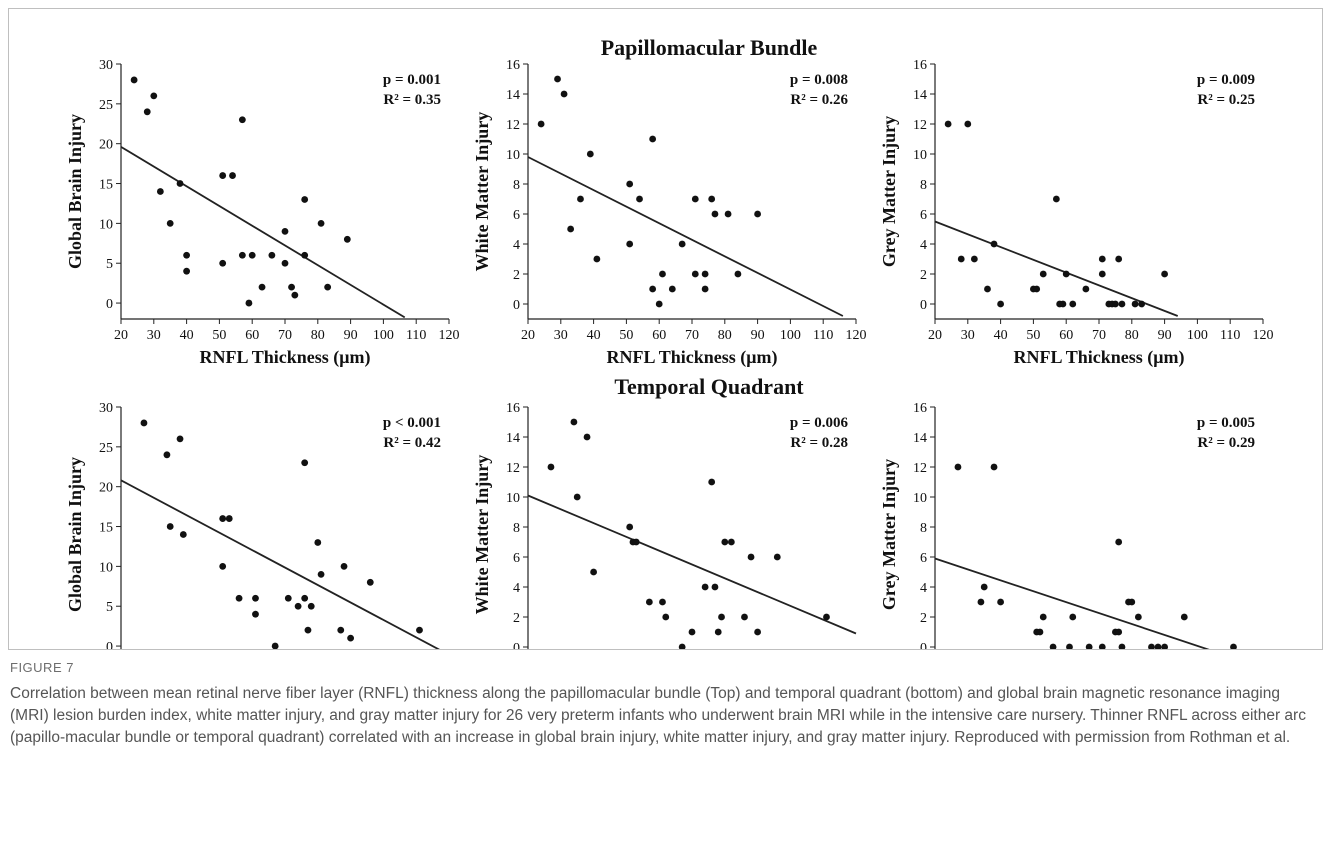 The height and width of the screenshot is (859, 1331). I want to click on p-value-annotation: p < 0.001, so click(412, 423).